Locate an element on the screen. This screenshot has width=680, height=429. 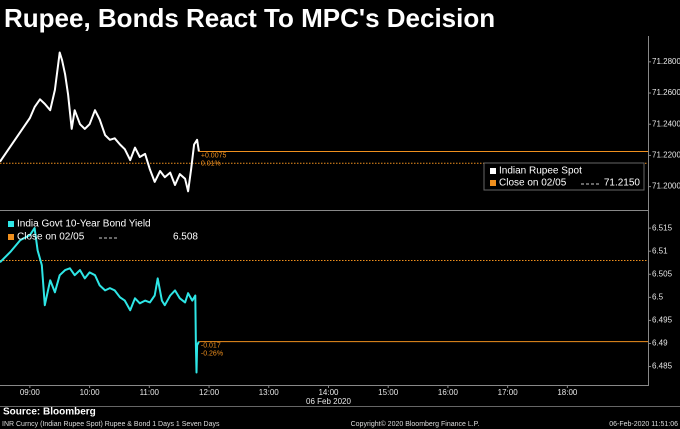
legend-label: Indian Rupee Spot is located at coordinates (540, 171).